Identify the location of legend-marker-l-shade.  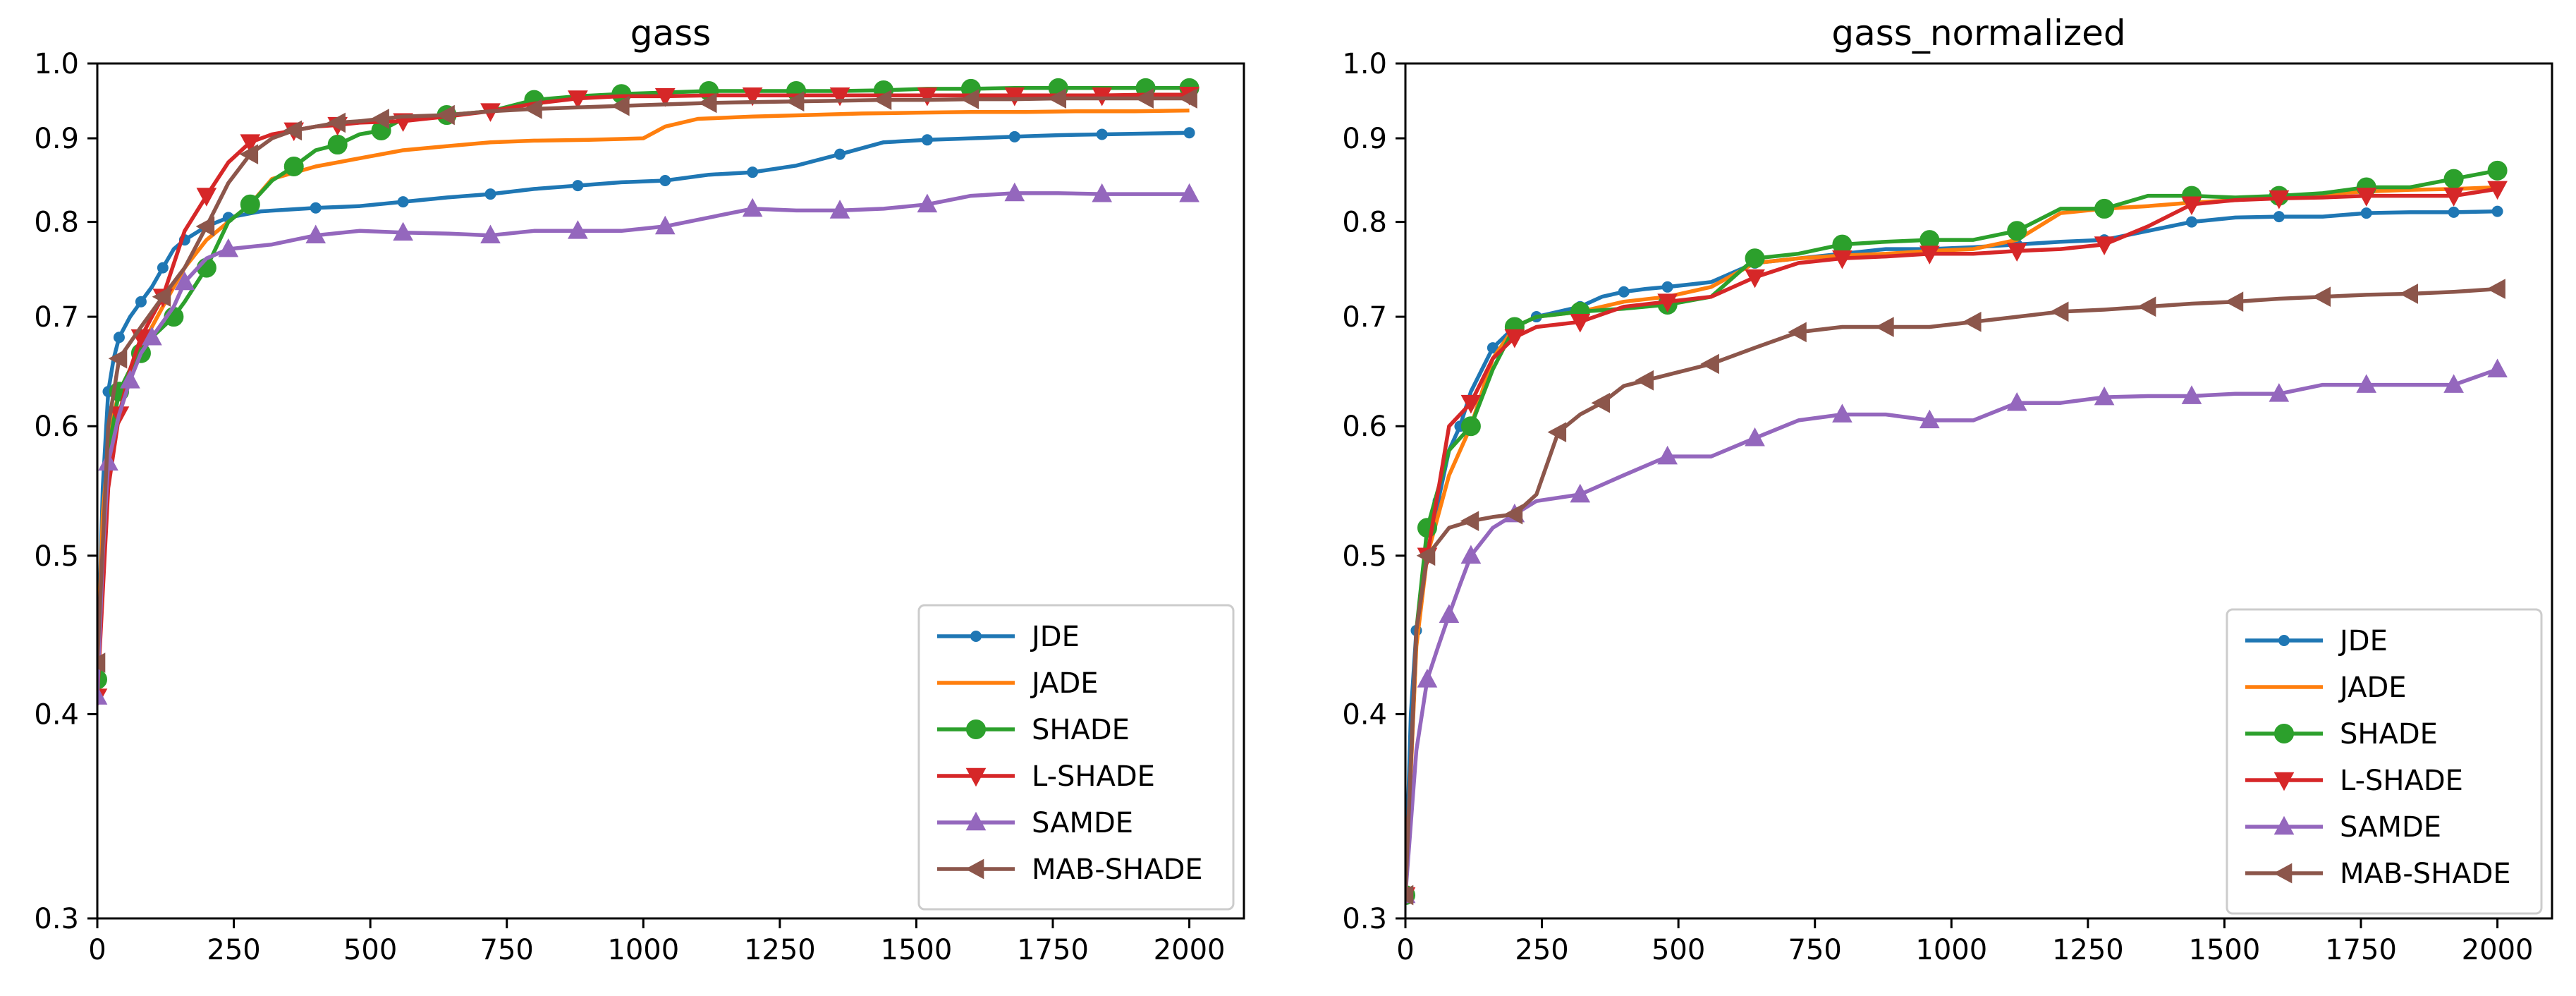
(976, 777).